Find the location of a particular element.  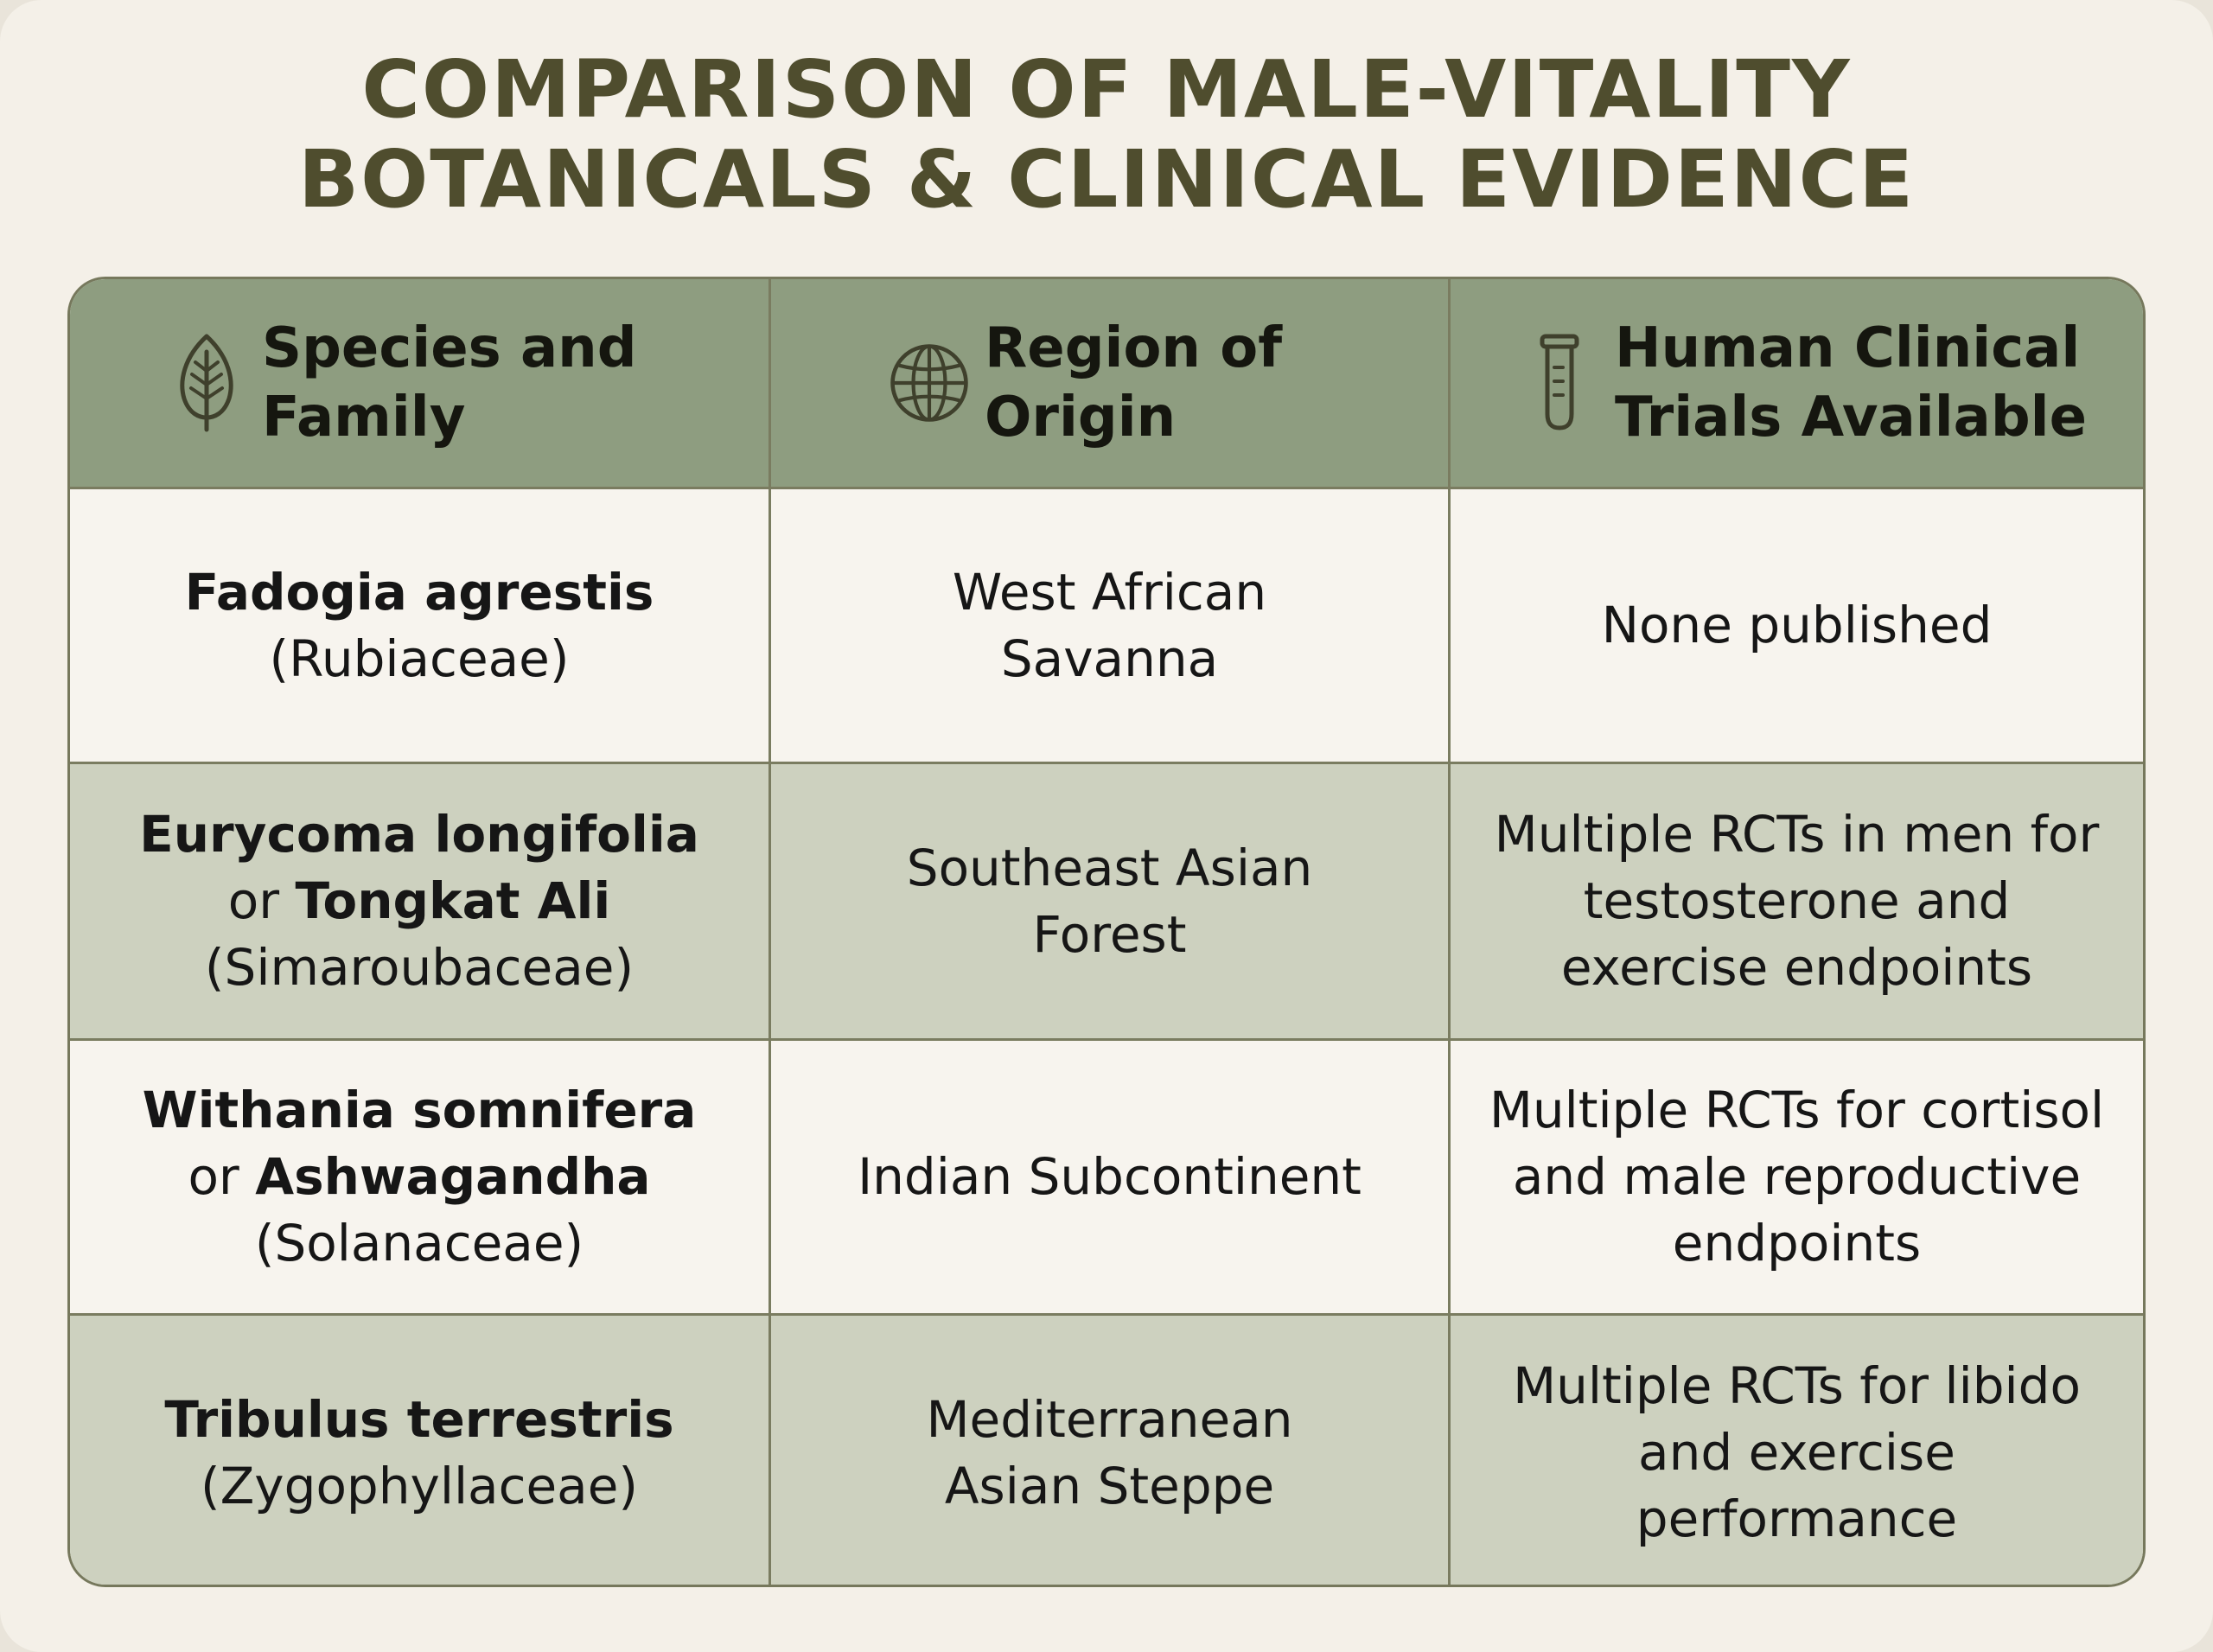

trials-line-3: exercise endpoints is located at coordinates (1796, 967).